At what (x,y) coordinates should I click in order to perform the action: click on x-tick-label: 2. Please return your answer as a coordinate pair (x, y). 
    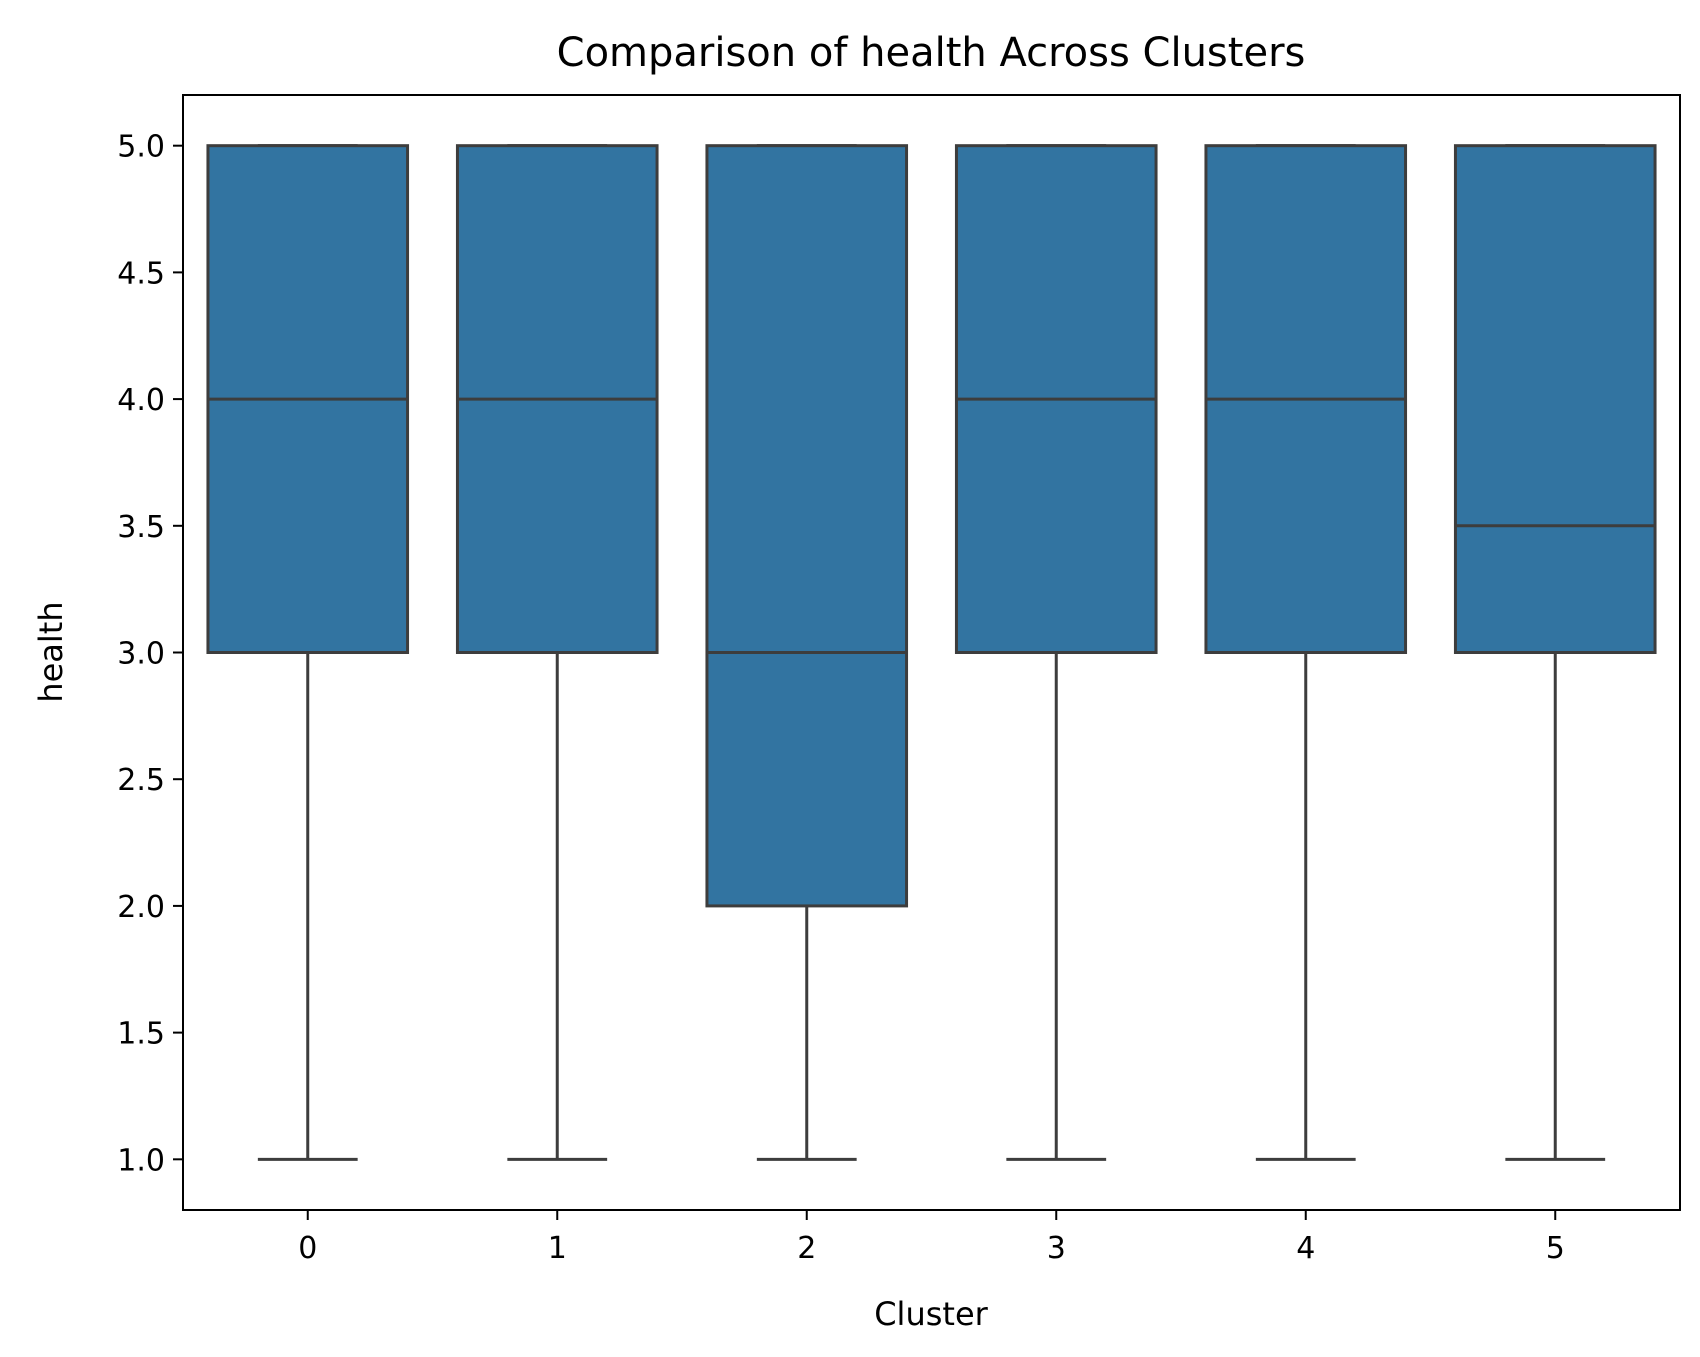
    Looking at the image, I should click on (806, 1248).